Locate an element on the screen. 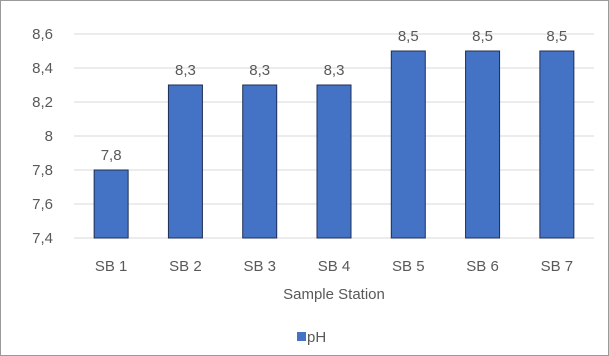 The height and width of the screenshot is (356, 609). y-tick-label: 7,6 is located at coordinates (42, 204).